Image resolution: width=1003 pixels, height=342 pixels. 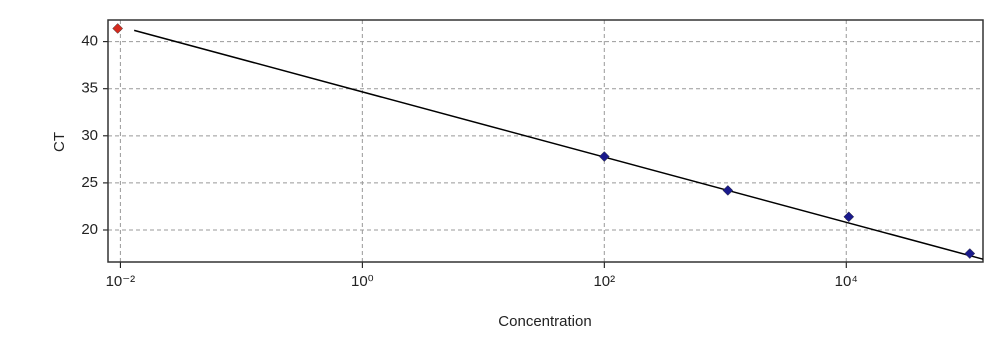 I want to click on y-tick-label: 30, so click(x=89, y=135).